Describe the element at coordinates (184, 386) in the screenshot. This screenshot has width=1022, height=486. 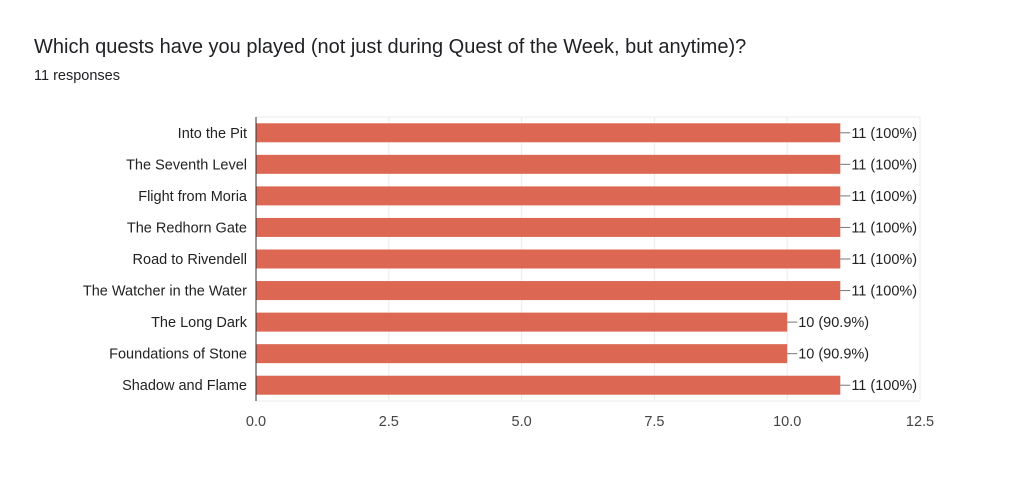
I see `category-label: Shadow and Flame` at that location.